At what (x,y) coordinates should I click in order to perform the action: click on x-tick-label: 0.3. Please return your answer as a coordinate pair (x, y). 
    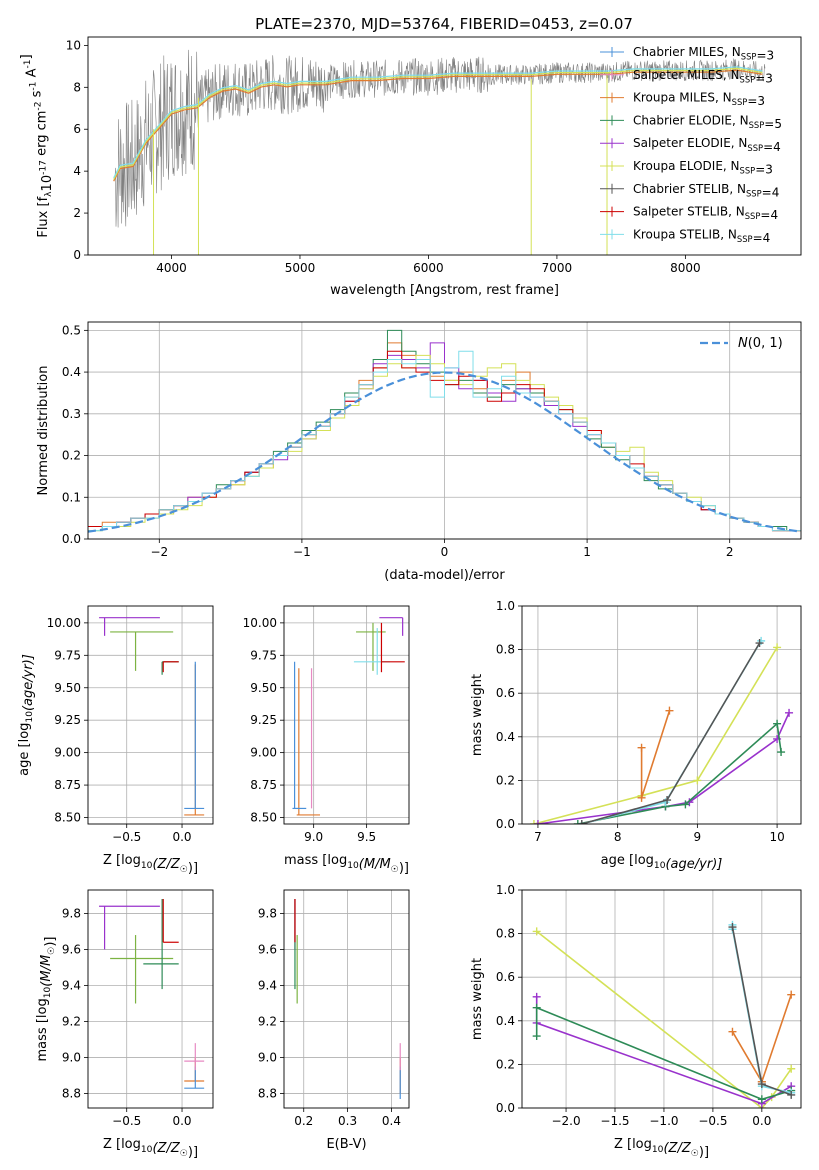
    Looking at the image, I should click on (347, 1121).